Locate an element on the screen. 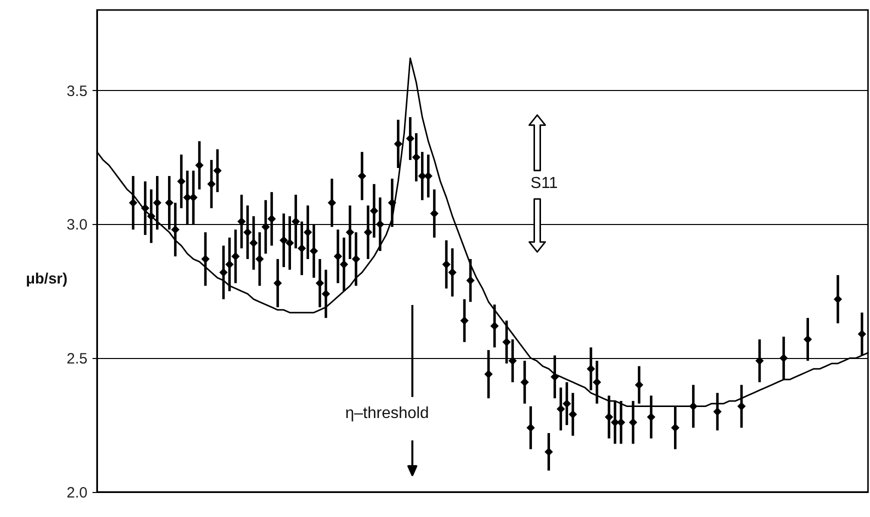  annotation: η–threshold is located at coordinates (387, 413).